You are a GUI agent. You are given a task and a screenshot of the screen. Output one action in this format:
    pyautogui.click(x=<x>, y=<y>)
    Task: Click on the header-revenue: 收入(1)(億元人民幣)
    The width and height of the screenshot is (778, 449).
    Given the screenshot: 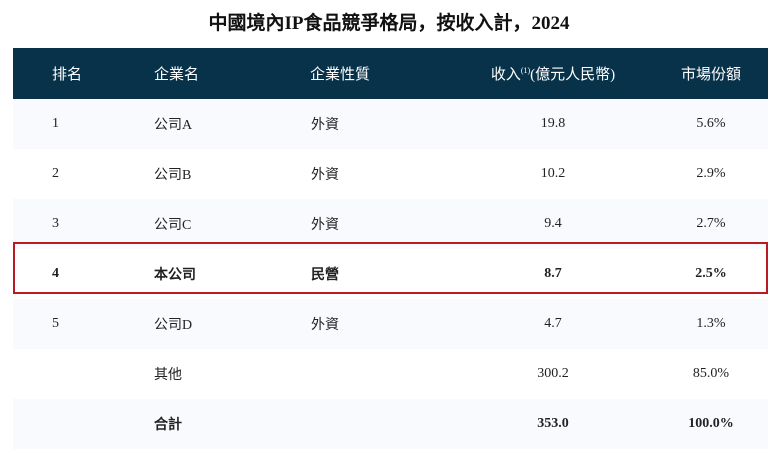 What is the action you would take?
    pyautogui.click(x=553, y=73)
    